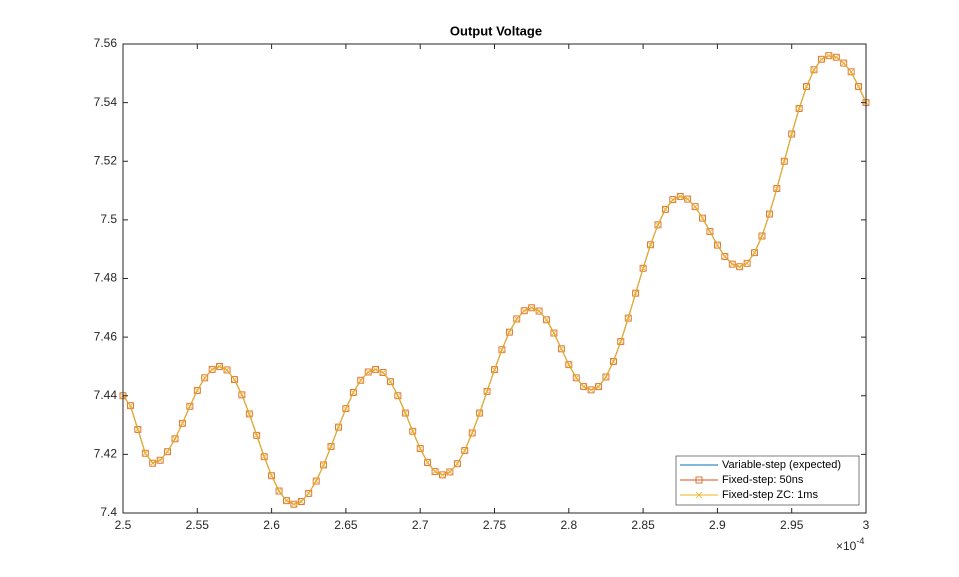  What do you see at coordinates (106, 395) in the screenshot?
I see `y-tick-label: 7.44` at bounding box center [106, 395].